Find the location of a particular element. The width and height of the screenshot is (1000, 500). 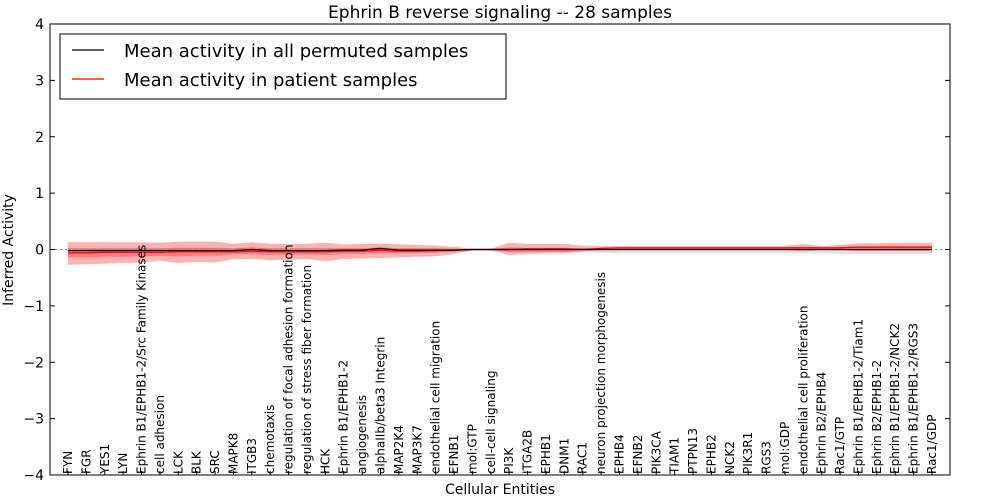

x-tick-label: EPHB1 is located at coordinates (546, 454).